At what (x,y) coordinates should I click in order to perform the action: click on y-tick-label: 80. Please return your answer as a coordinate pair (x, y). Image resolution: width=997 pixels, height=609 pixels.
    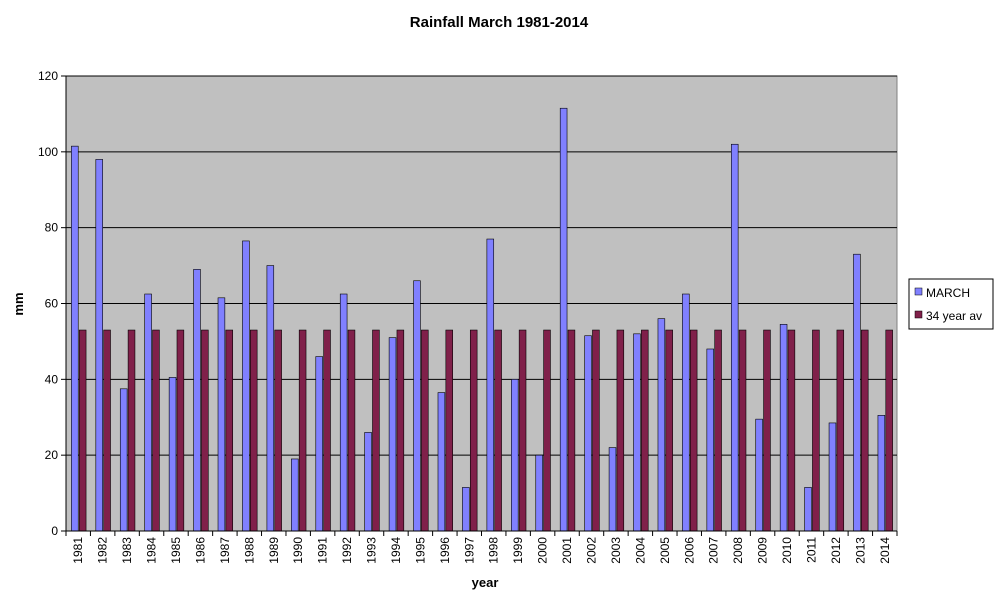
    Looking at the image, I should click on (52, 228).